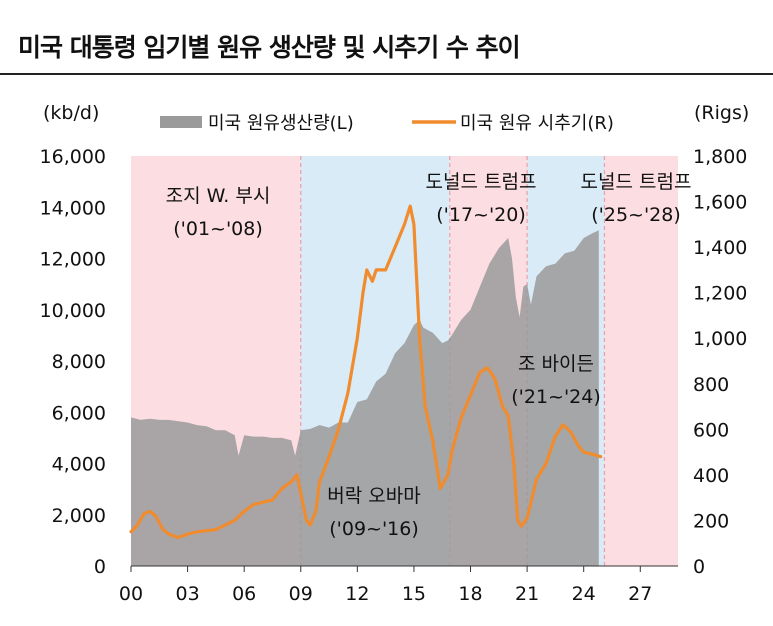  I want to click on x-tick-label: 03, so click(187, 594).